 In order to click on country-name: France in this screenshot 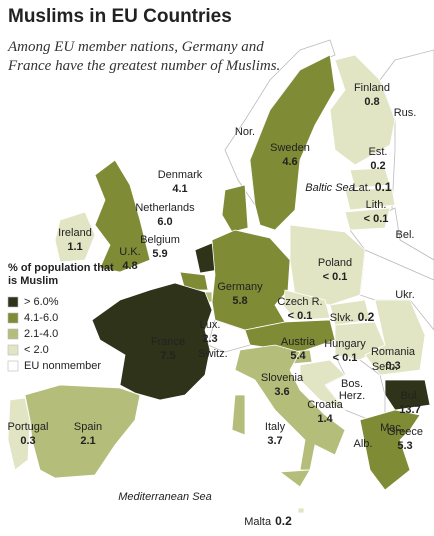, I will do `click(168, 342)`.